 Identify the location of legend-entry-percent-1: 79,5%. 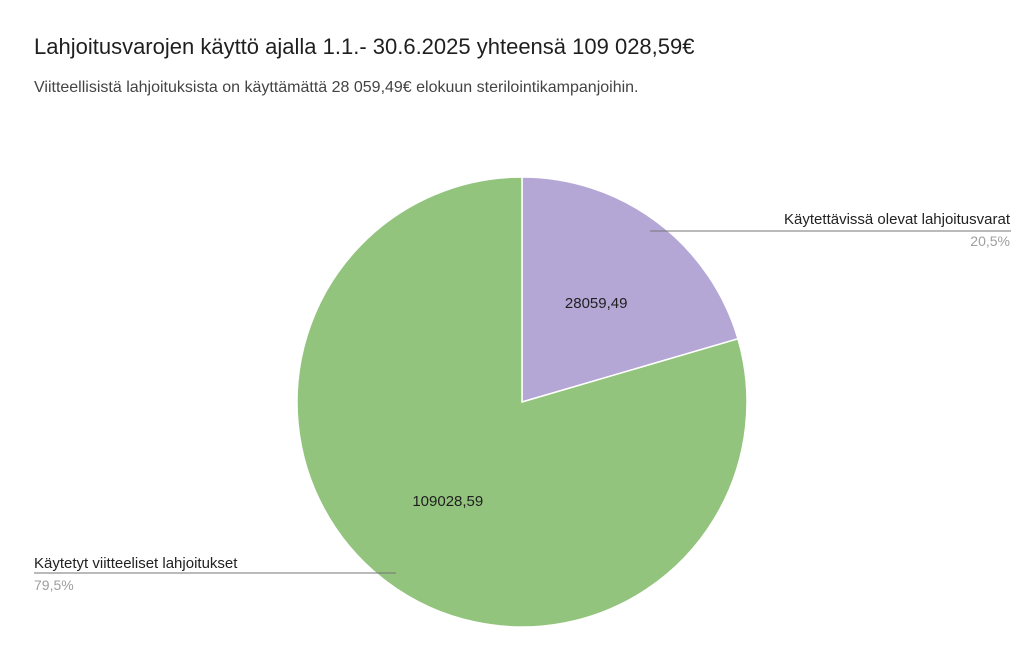
(54, 585).